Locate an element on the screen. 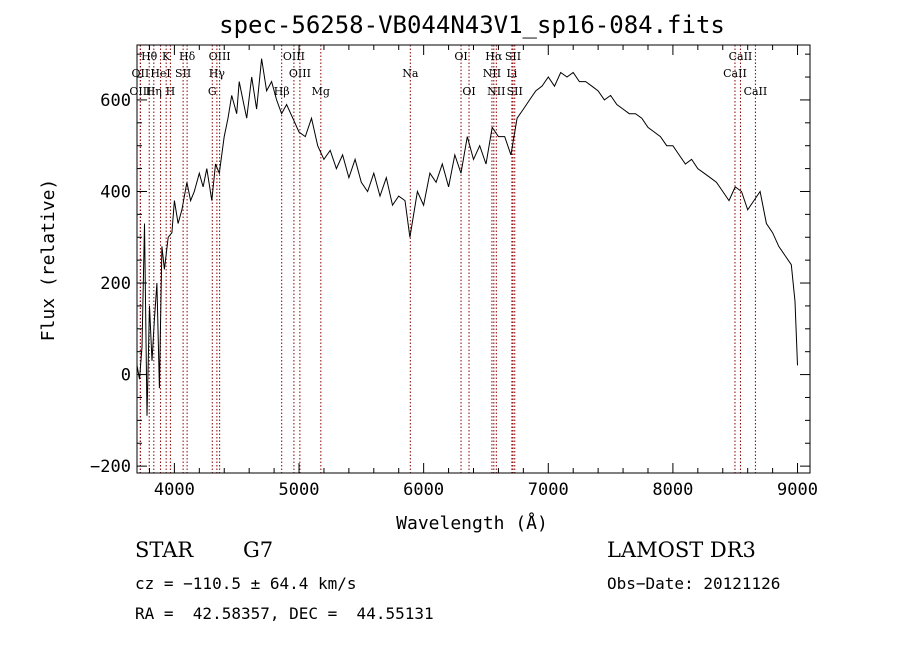 This screenshot has width=900, height=649. redshift-cz: cz = −110.5 ± 64.4 km/s is located at coordinates (246, 583).